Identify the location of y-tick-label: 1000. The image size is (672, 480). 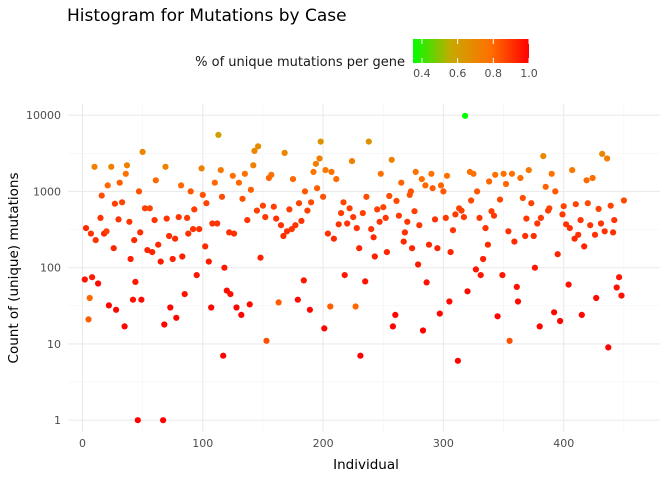
(47, 191).